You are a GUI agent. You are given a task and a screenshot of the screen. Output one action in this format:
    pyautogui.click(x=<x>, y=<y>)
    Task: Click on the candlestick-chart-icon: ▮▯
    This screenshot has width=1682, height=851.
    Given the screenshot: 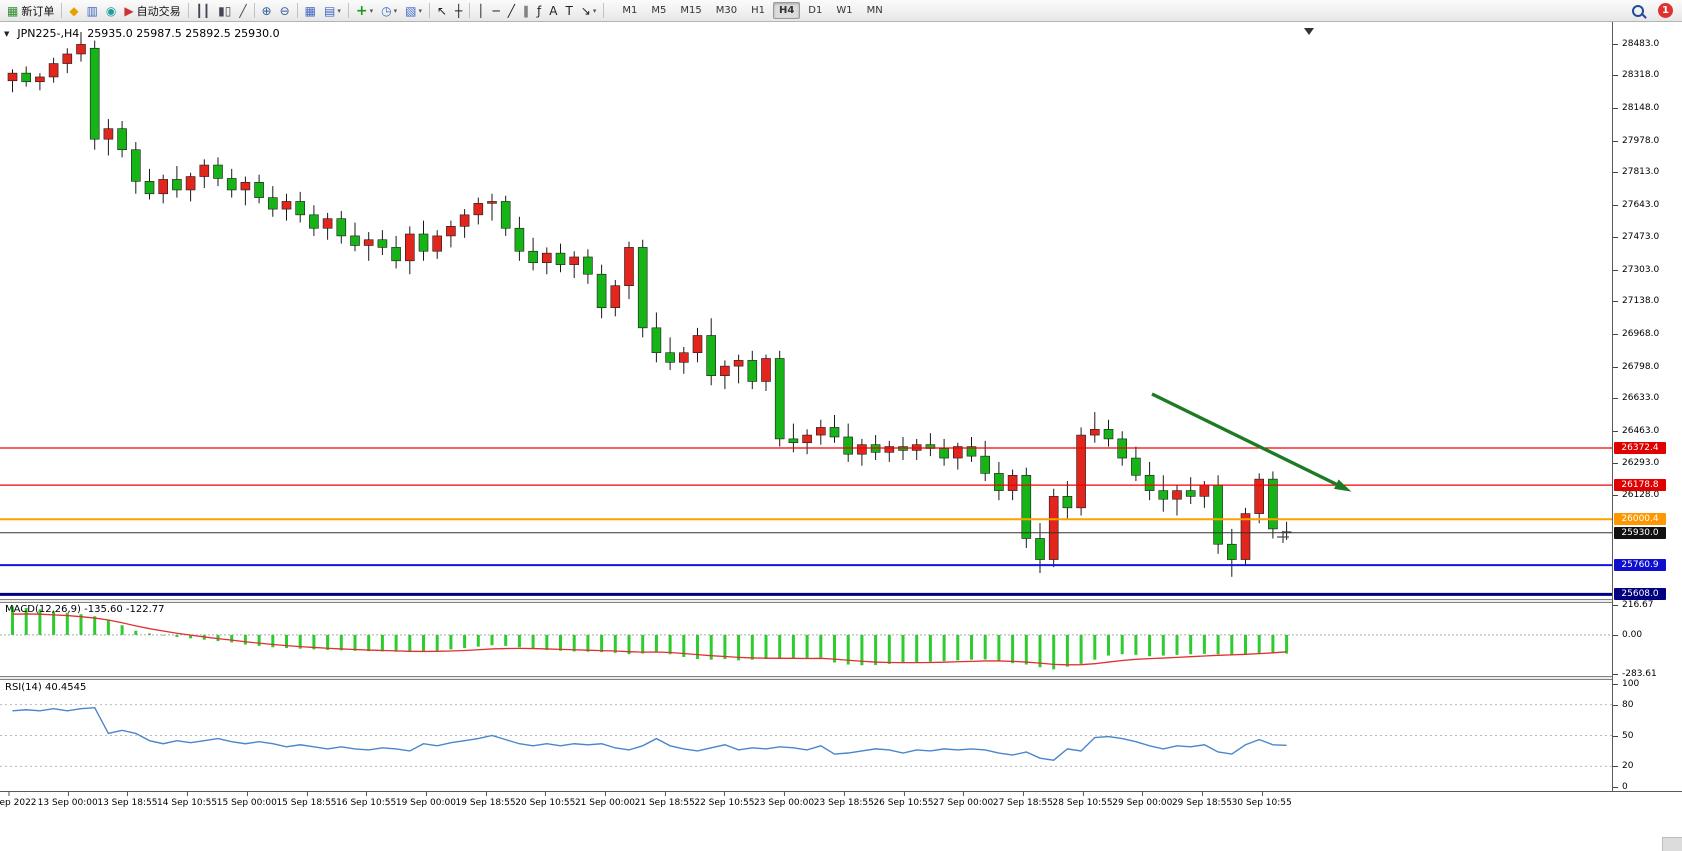 What is the action you would take?
    pyautogui.click(x=224, y=10)
    